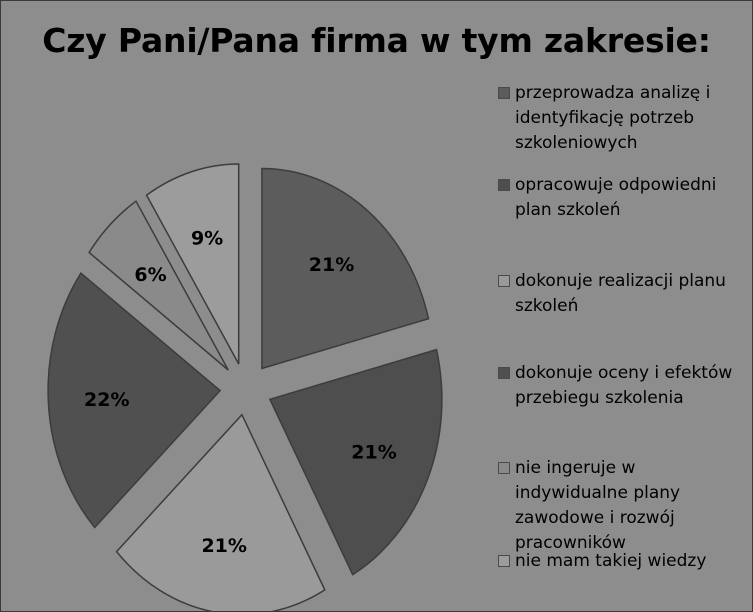 The image size is (753, 612). What do you see at coordinates (106, 400) in the screenshot?
I see `slice-data-label: 22%` at bounding box center [106, 400].